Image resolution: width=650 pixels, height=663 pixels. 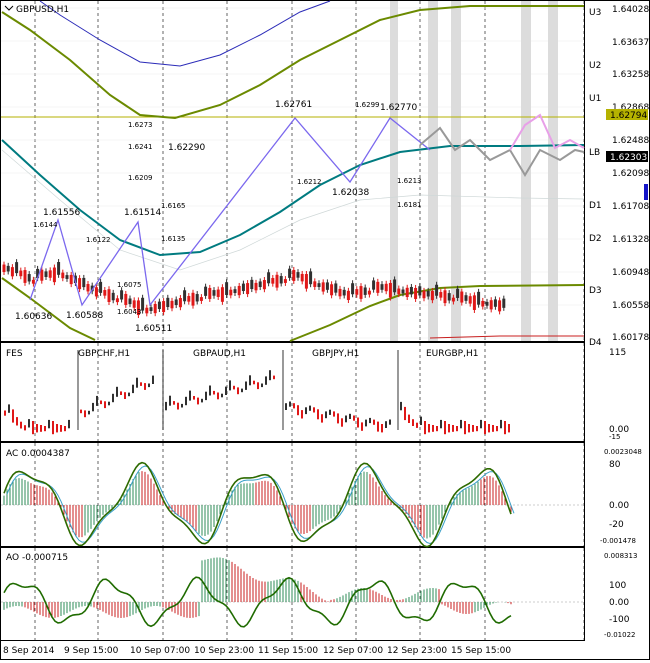 I want to click on price-tick: 1.62488, so click(x=630, y=141).